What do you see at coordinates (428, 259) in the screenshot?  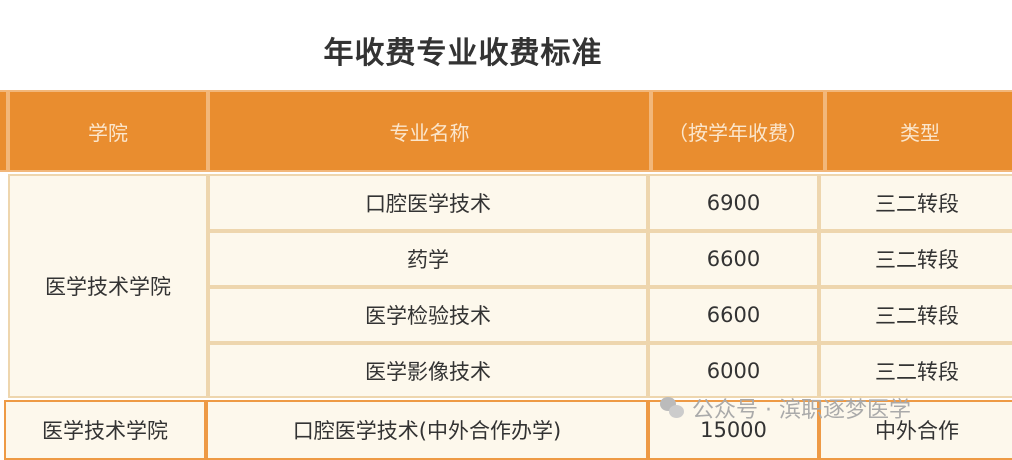 I see `major-cell: 药学` at bounding box center [428, 259].